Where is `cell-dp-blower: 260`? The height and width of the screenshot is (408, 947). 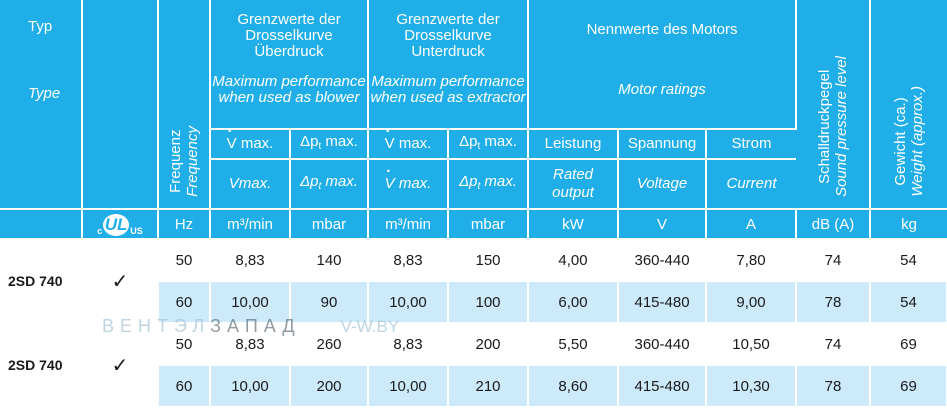 cell-dp-blower: 260 is located at coordinates (329, 345).